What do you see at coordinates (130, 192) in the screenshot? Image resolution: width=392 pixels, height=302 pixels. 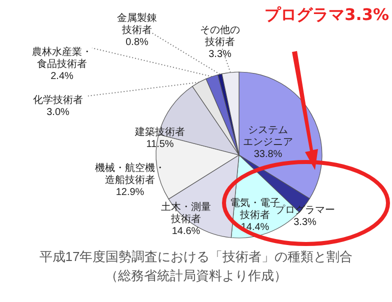 I see `data-label: 12.9%` at bounding box center [130, 192].